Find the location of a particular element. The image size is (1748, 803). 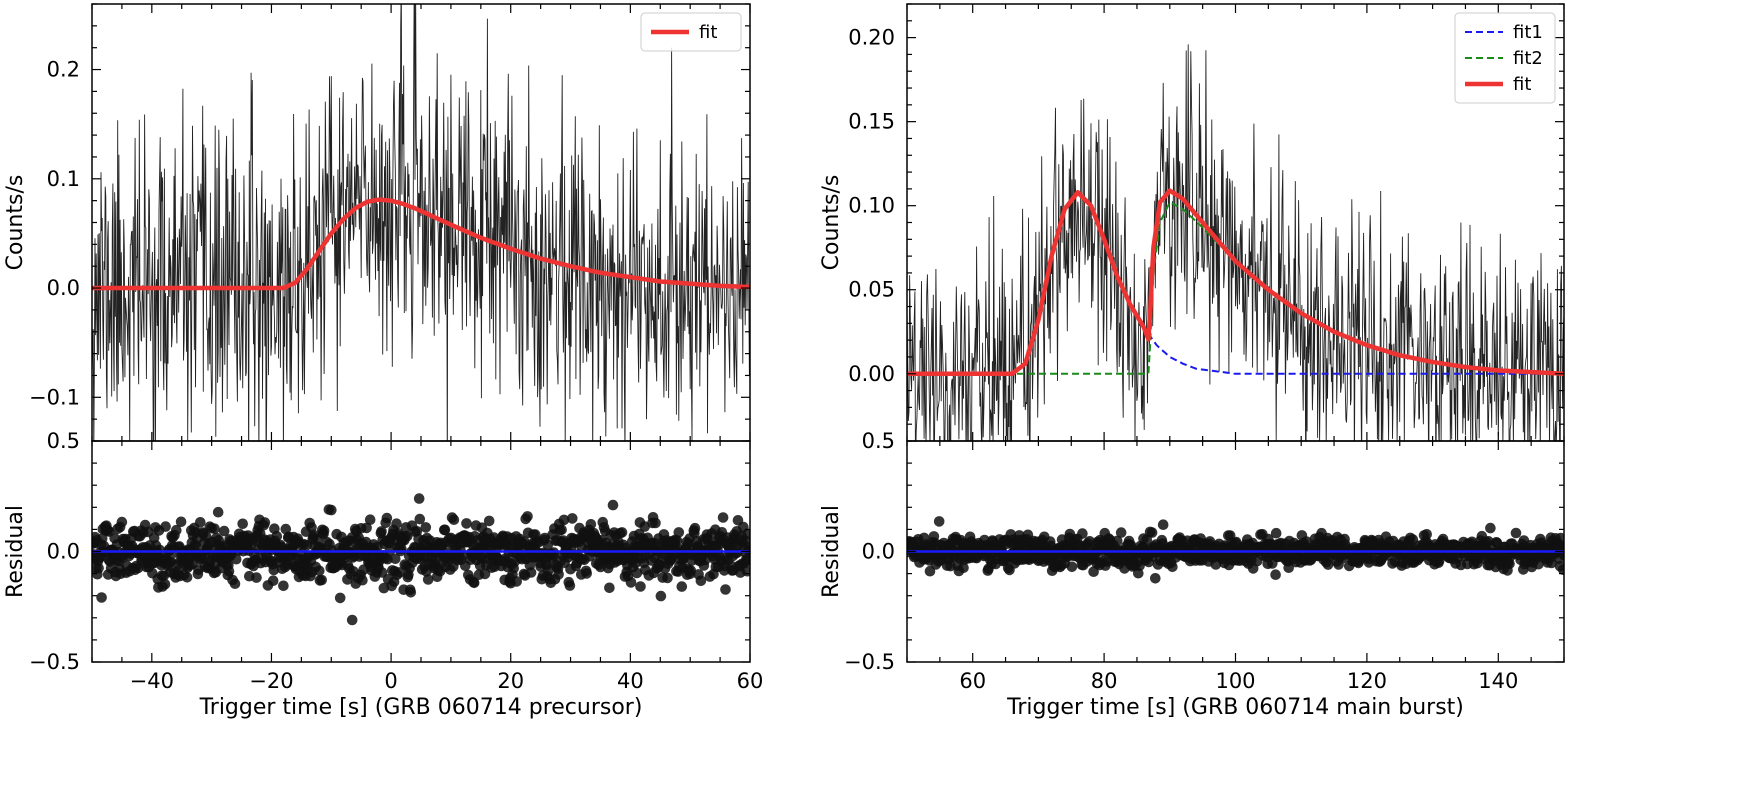

x-tick-label: −40 is located at coordinates (152, 681).